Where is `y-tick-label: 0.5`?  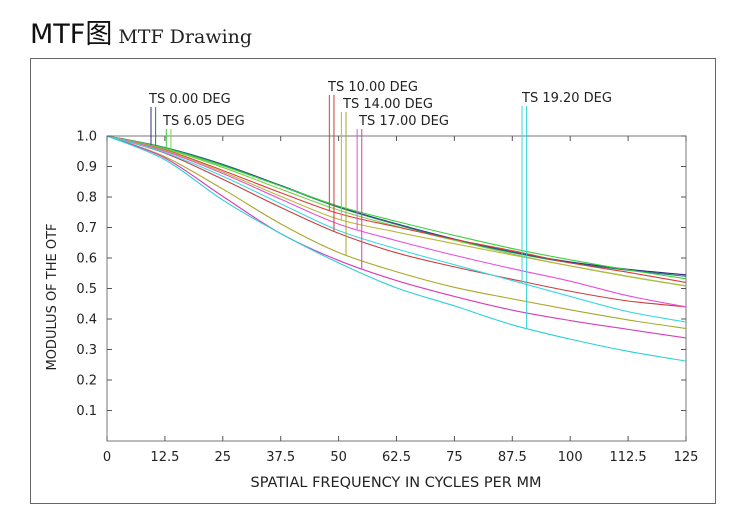
y-tick-label: 0.5 is located at coordinates (86, 289).